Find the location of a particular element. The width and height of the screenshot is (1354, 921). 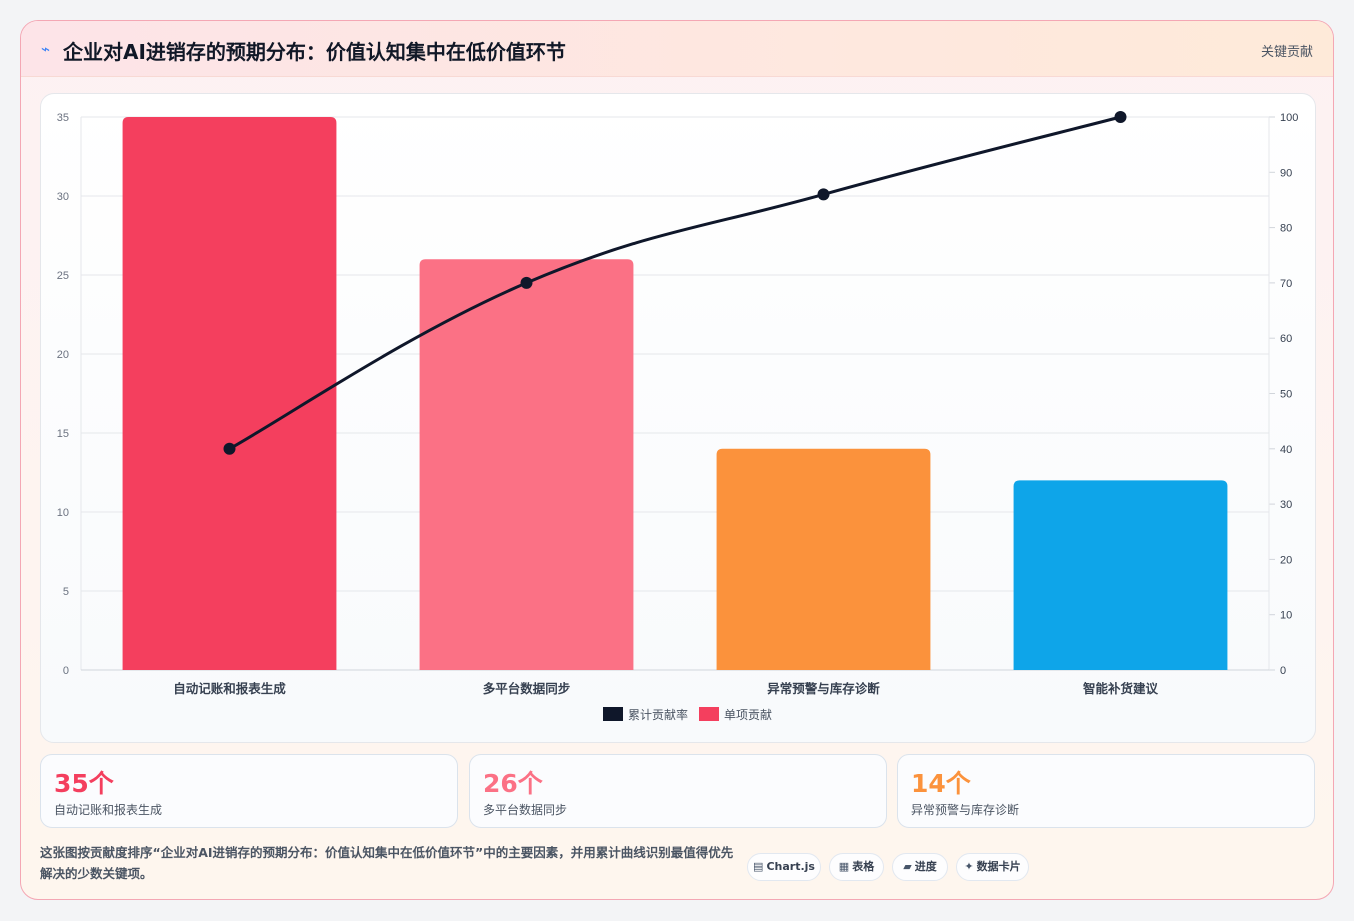

stat-label: 异常预警与库存诊断 is located at coordinates (965, 810).